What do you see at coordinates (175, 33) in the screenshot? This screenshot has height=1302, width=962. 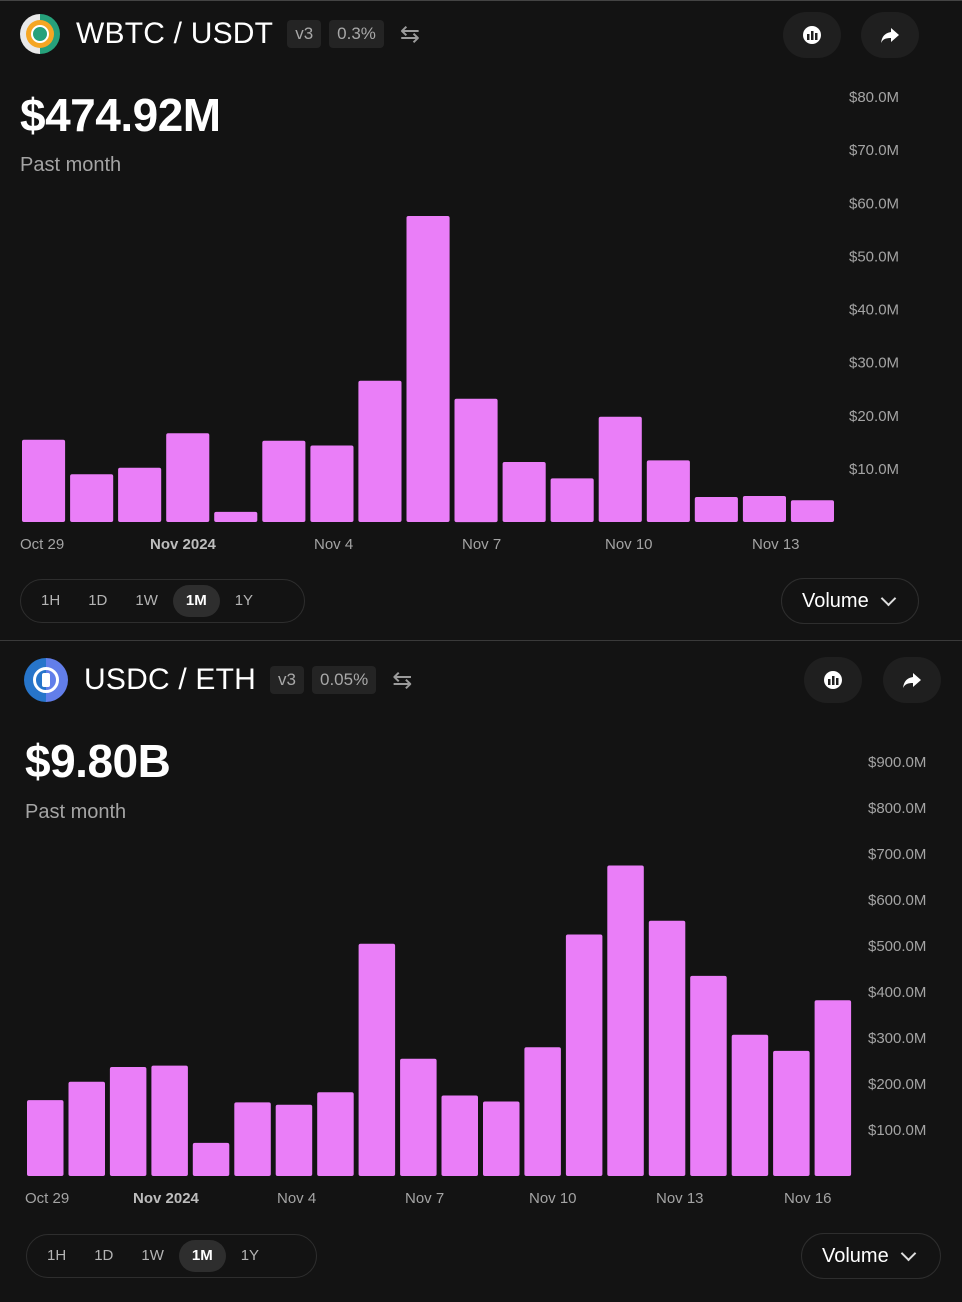 I see `pool-pair-name: WBTC / USDT` at bounding box center [175, 33].